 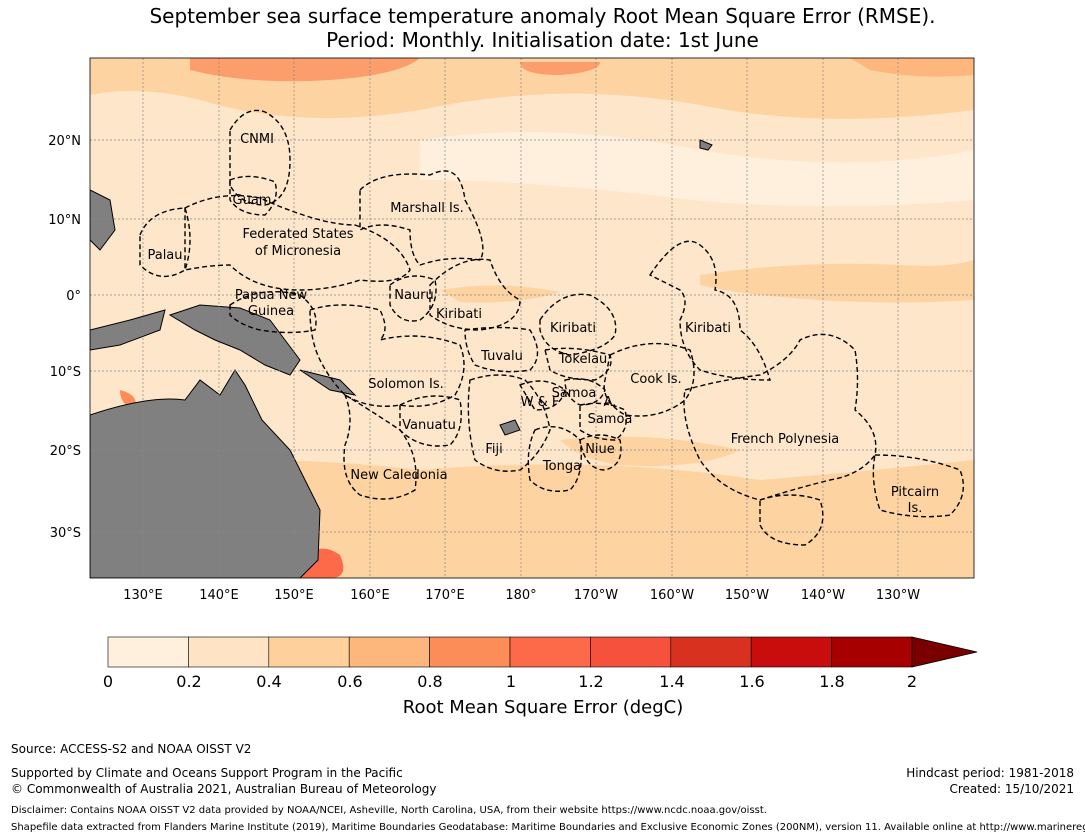 What do you see at coordinates (108, 681) in the screenshot?
I see `colorbar-tick: 0` at bounding box center [108, 681].